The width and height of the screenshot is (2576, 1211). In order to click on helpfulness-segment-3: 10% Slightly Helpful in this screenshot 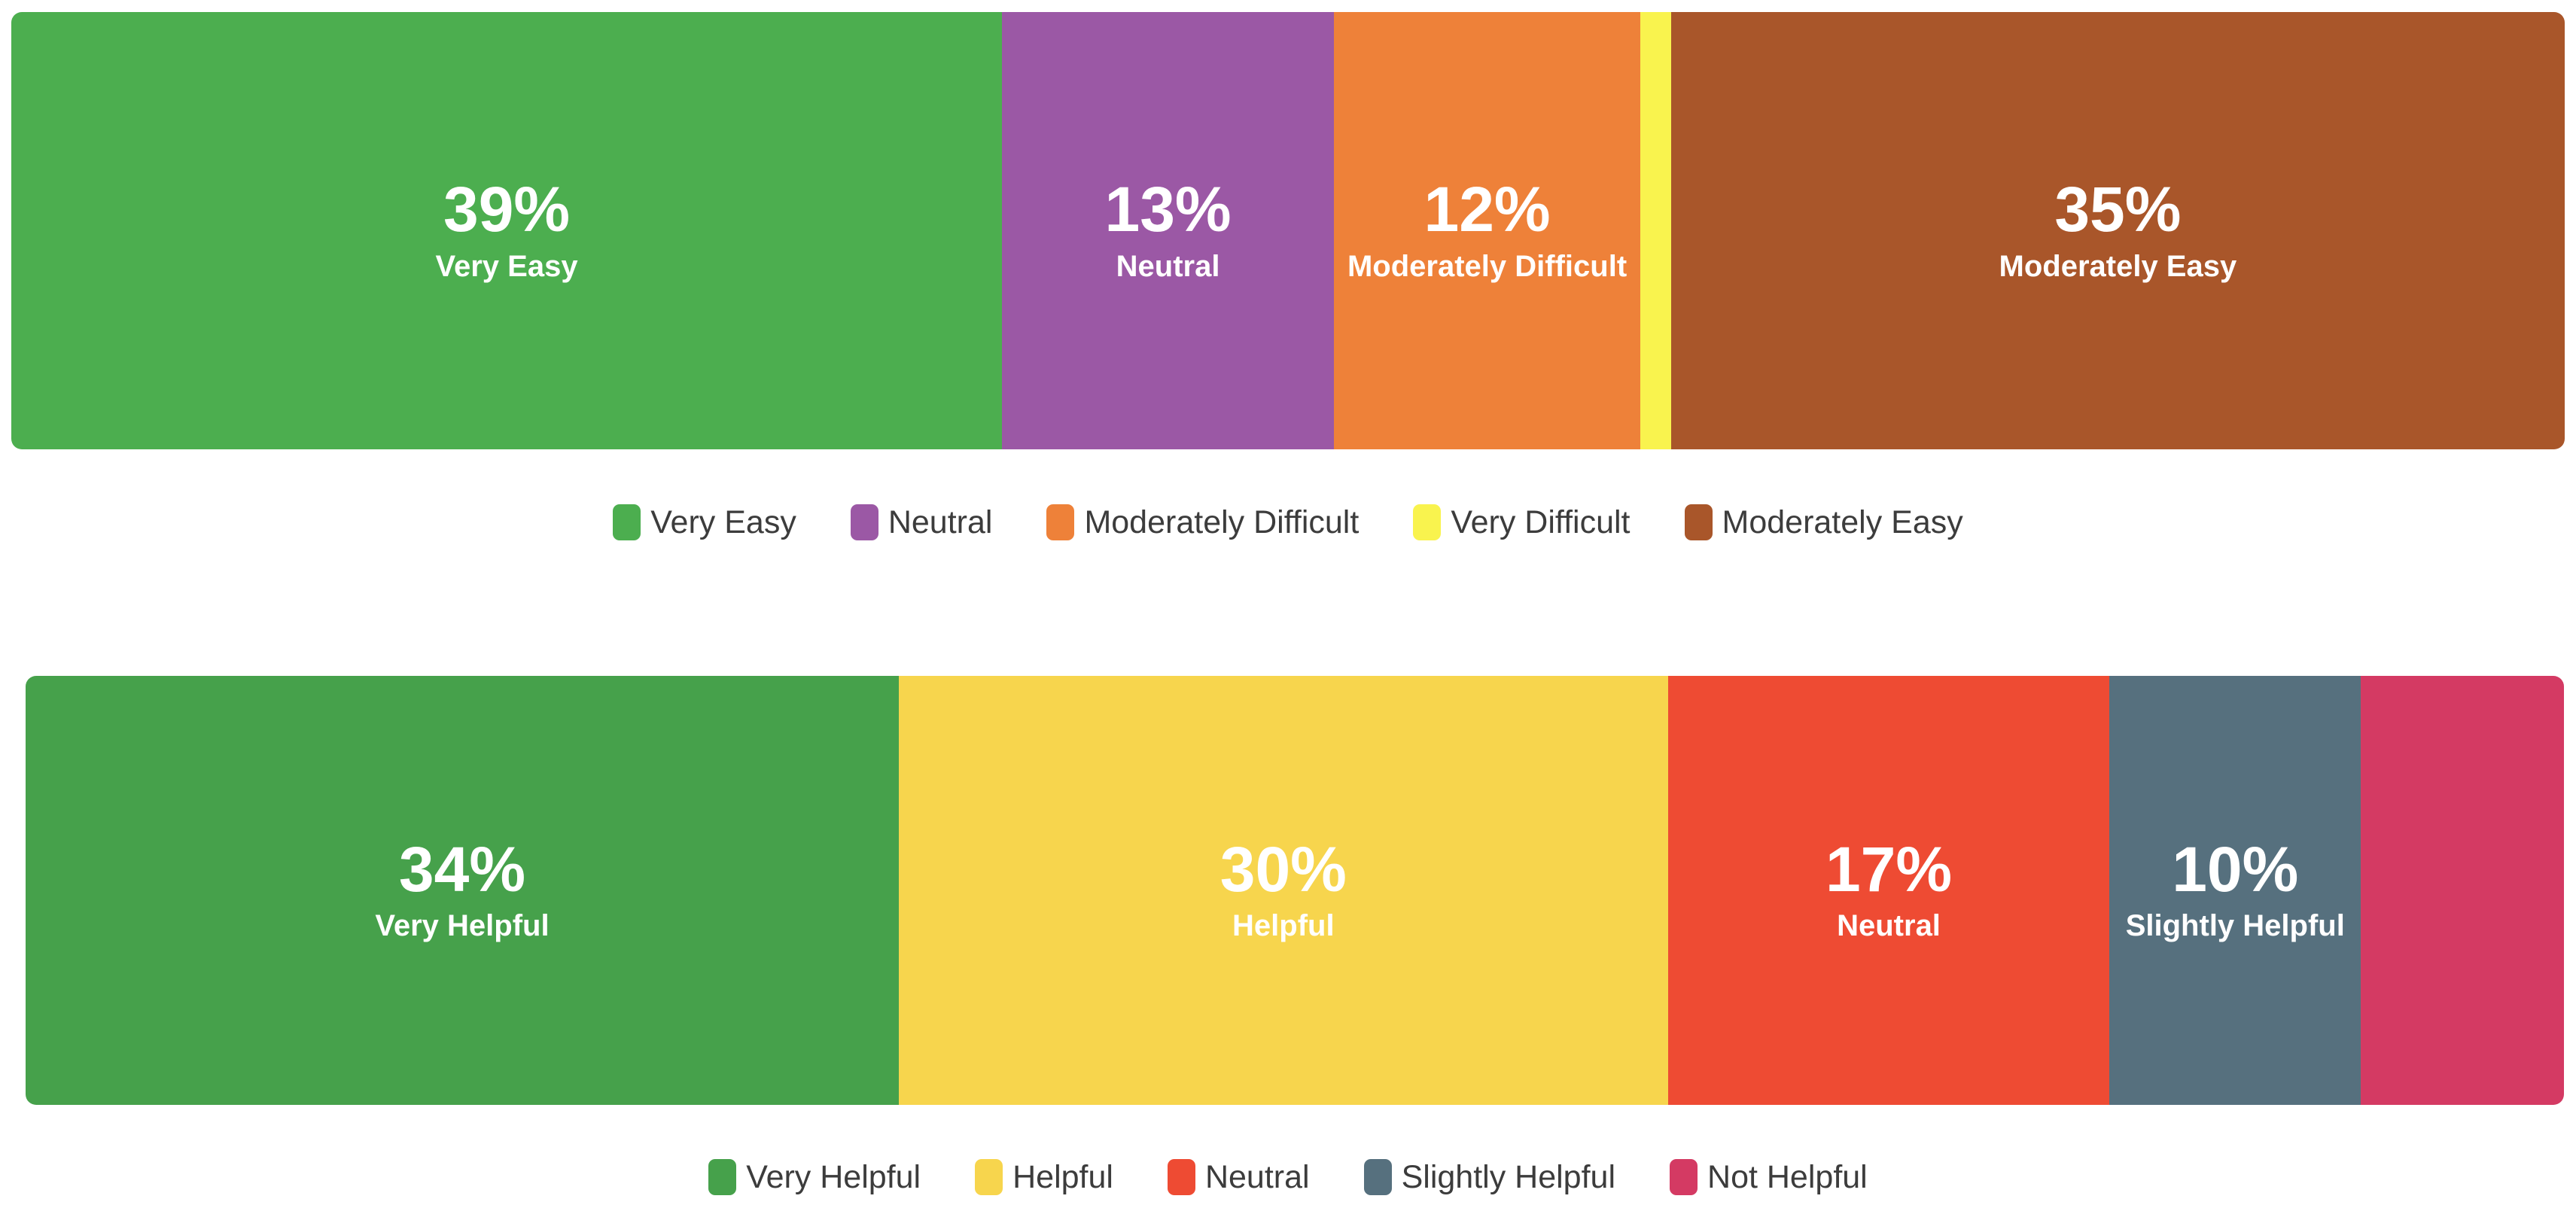, I will do `click(2235, 890)`.